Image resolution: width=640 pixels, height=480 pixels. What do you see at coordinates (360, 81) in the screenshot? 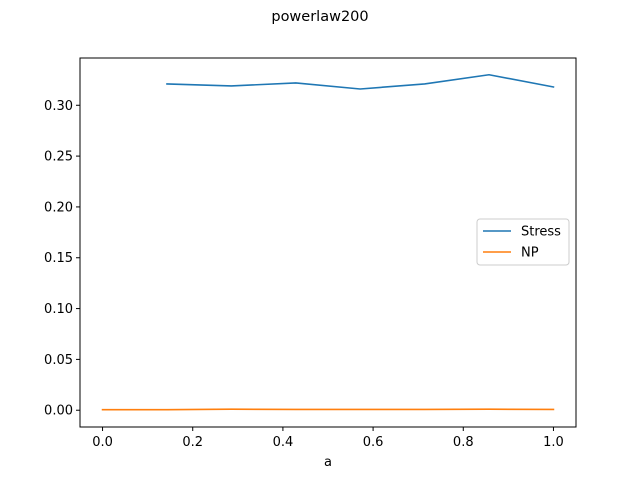
I see `series-line-stress` at bounding box center [360, 81].